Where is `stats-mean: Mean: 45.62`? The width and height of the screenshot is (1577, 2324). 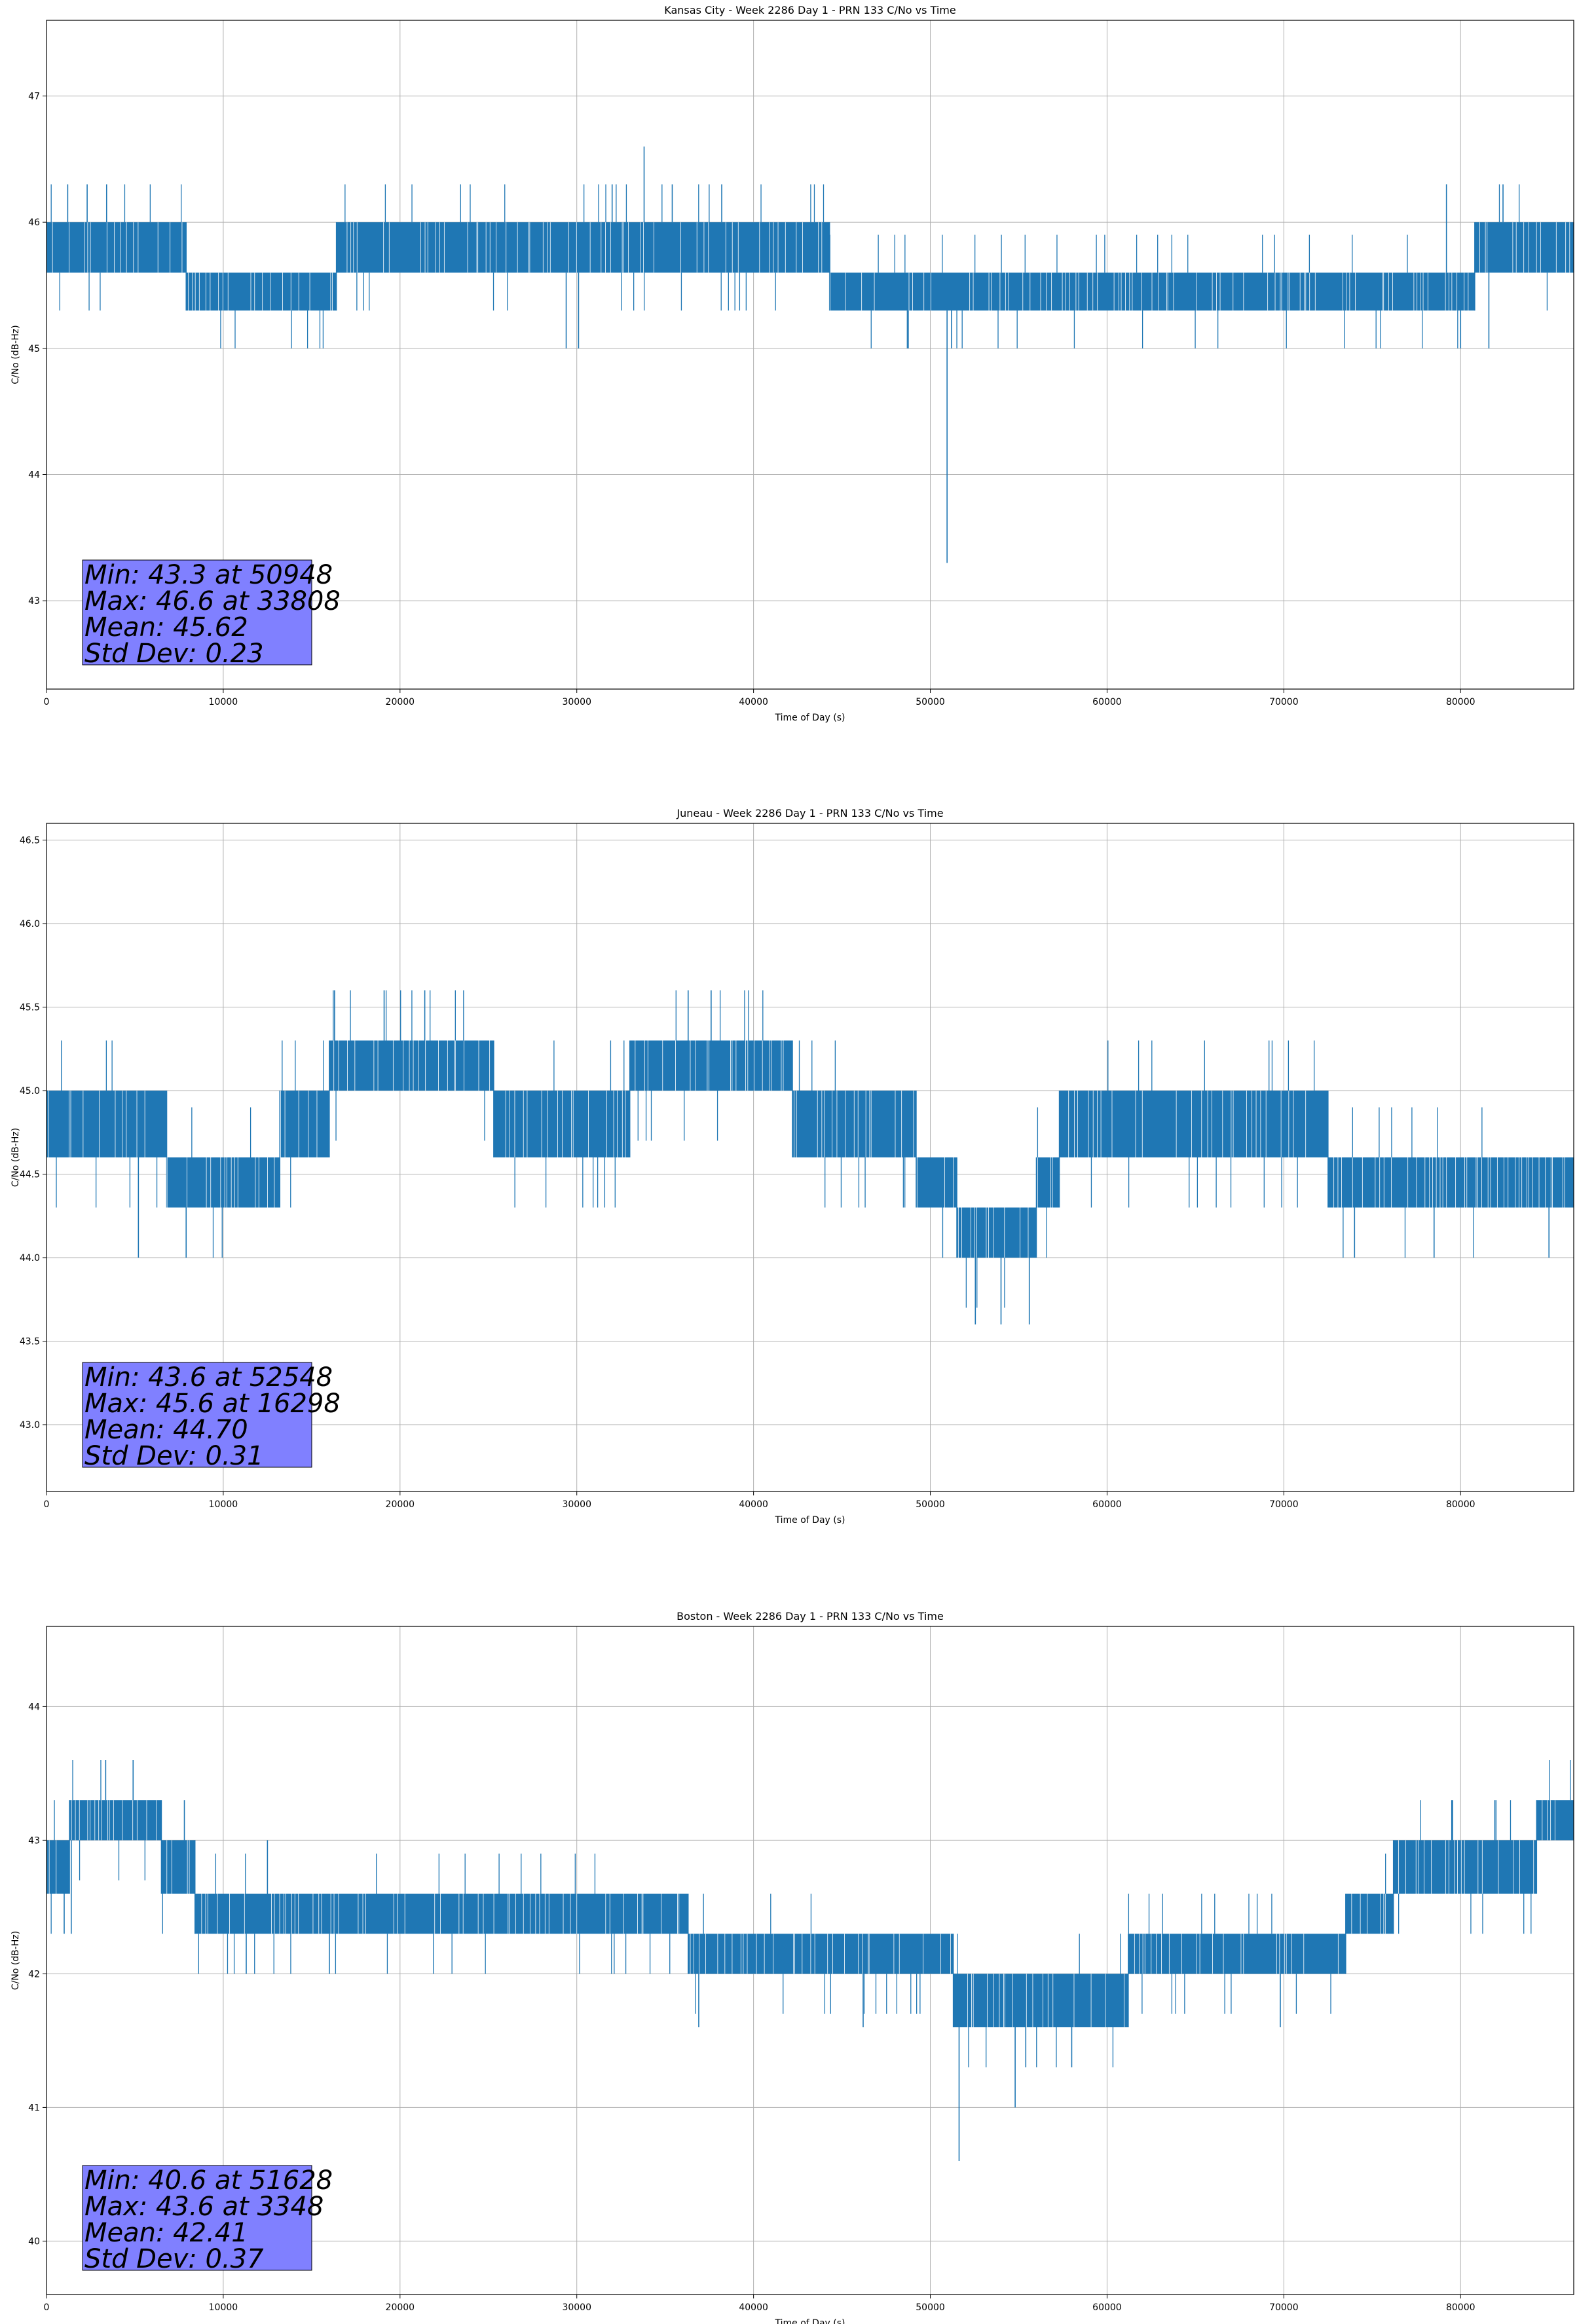 stats-mean: Mean: 45.62 is located at coordinates (166, 627).